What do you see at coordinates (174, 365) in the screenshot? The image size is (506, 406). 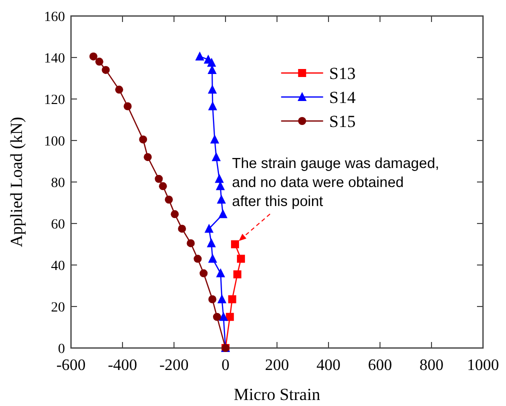 I see `x-tick-label: -200` at bounding box center [174, 365].